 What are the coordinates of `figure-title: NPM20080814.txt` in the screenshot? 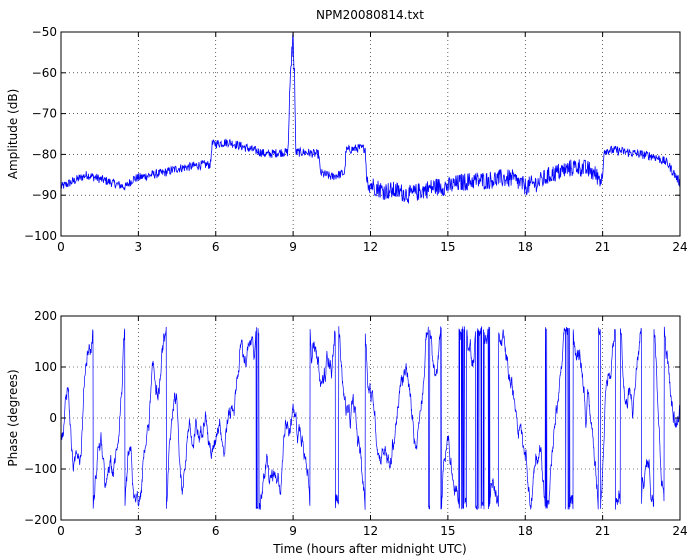 It's located at (370, 15).